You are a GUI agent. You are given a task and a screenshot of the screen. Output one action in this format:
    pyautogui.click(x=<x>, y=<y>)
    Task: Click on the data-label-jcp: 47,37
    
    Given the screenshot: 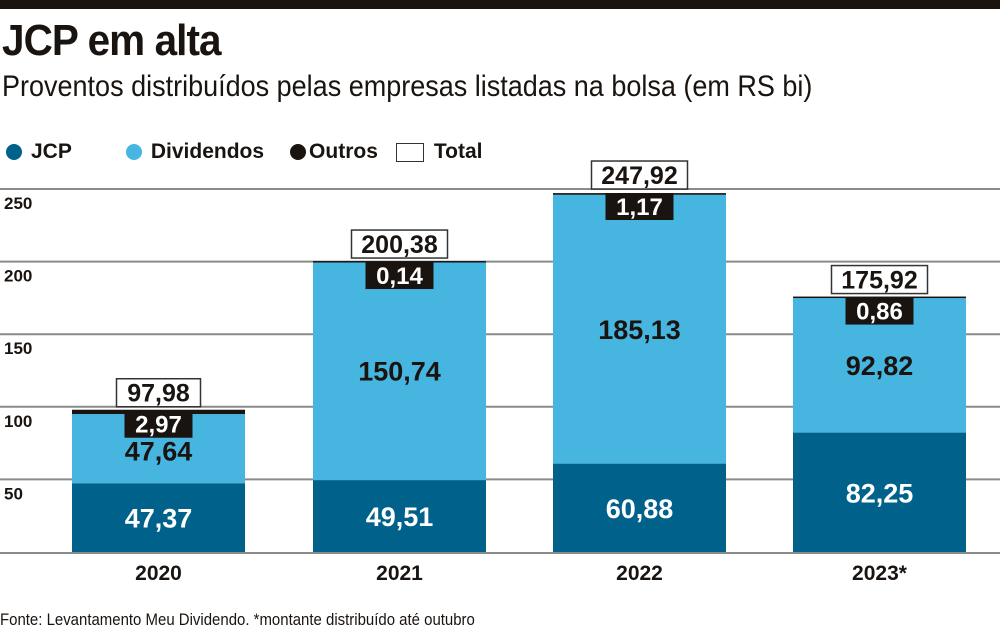 What is the action you would take?
    pyautogui.click(x=159, y=519)
    